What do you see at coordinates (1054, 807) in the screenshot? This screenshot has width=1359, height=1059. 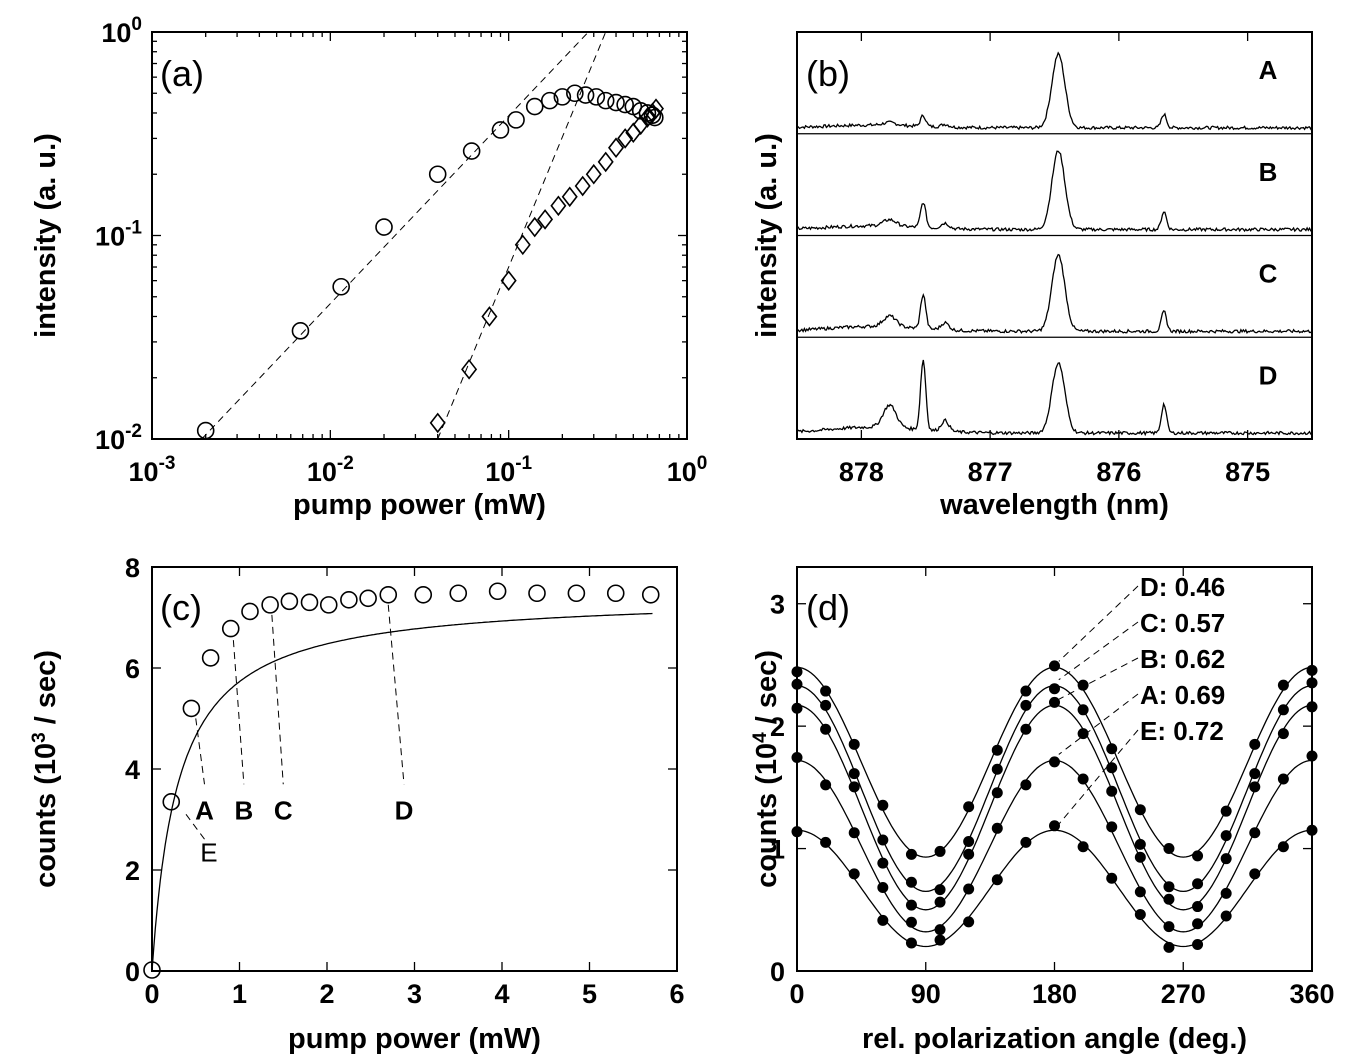 I see `panel-d-fit-curve` at bounding box center [1054, 807].